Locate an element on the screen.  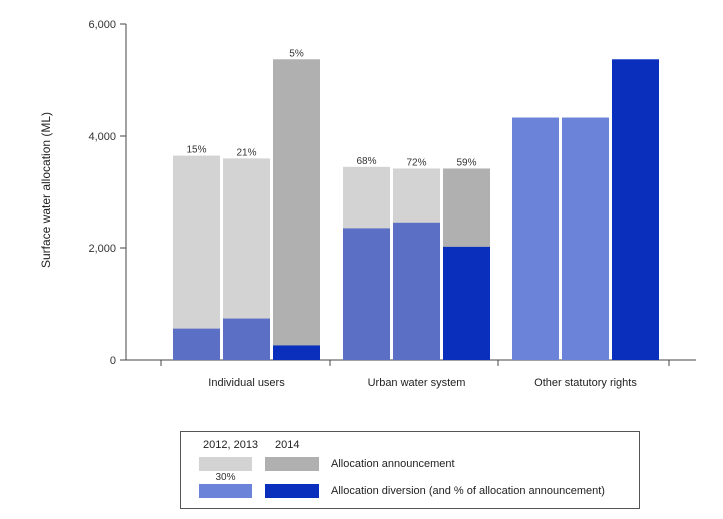
legend-label-announcement: Allocation announcement is located at coordinates (393, 464).